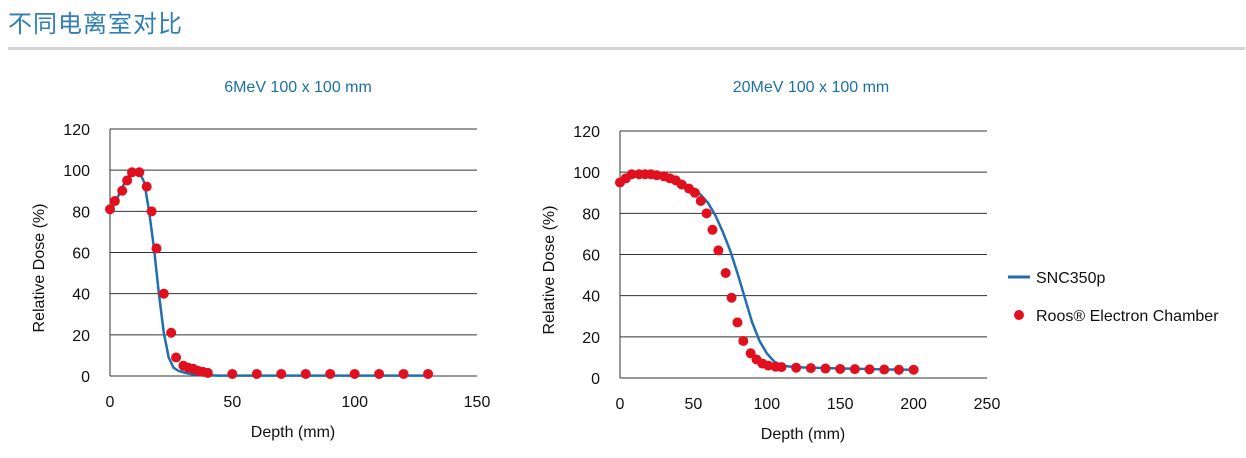 This screenshot has height=458, width=1246. Describe the element at coordinates (1113, 297) in the screenshot. I see `legend: SNC350p Roos® Electron Chamber` at that location.